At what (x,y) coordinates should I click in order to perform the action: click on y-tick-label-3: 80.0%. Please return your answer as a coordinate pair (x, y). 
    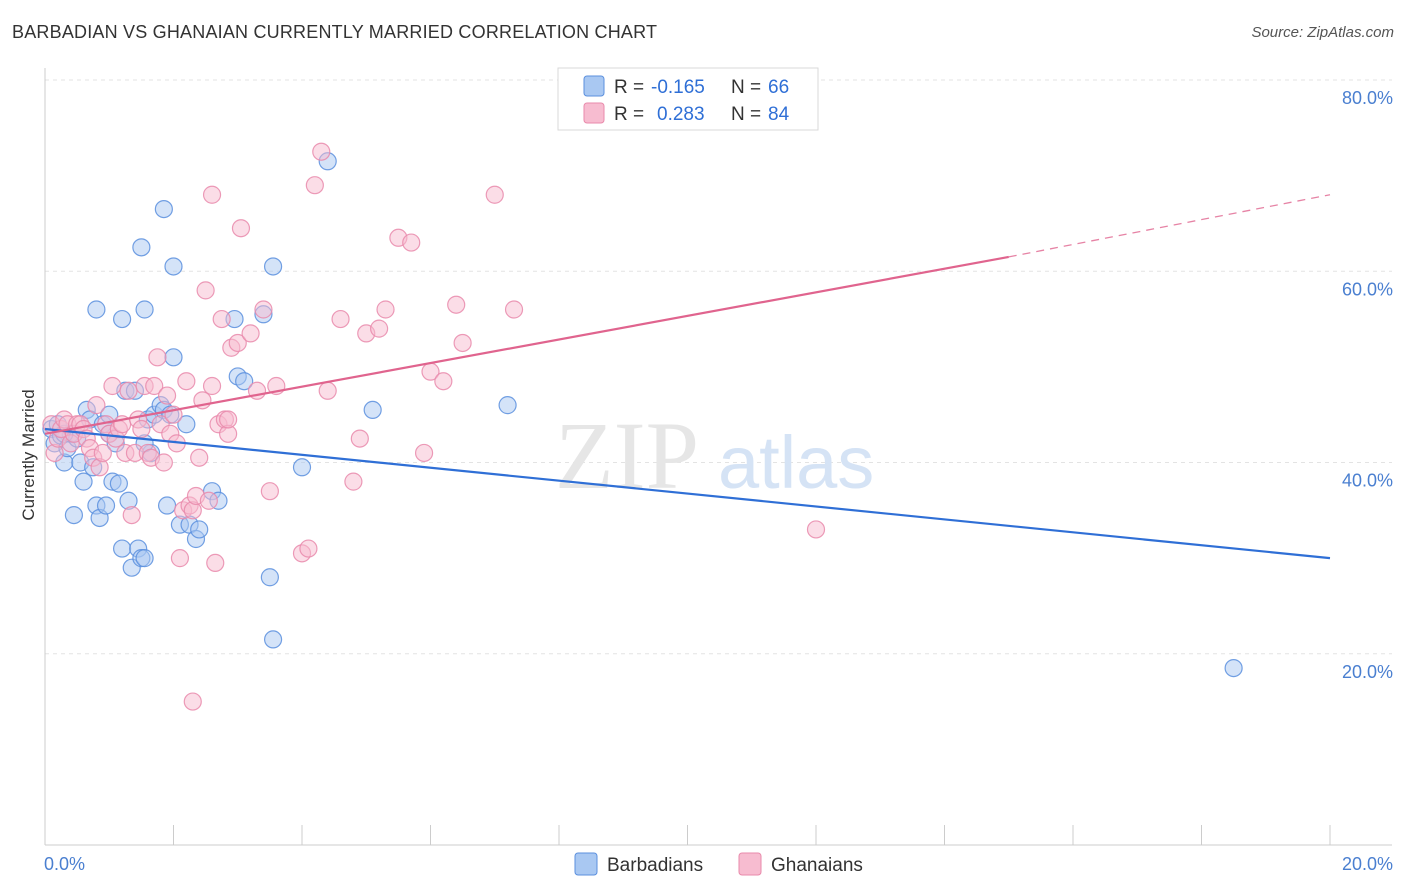
    Looking at the image, I should click on (1367, 98).